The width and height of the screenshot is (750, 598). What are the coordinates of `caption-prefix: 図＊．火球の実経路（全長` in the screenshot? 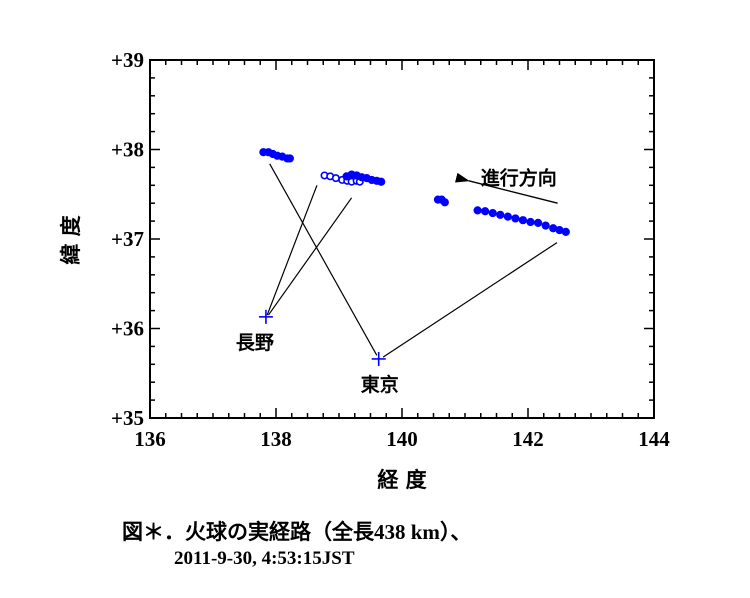 It's located at (248, 532).